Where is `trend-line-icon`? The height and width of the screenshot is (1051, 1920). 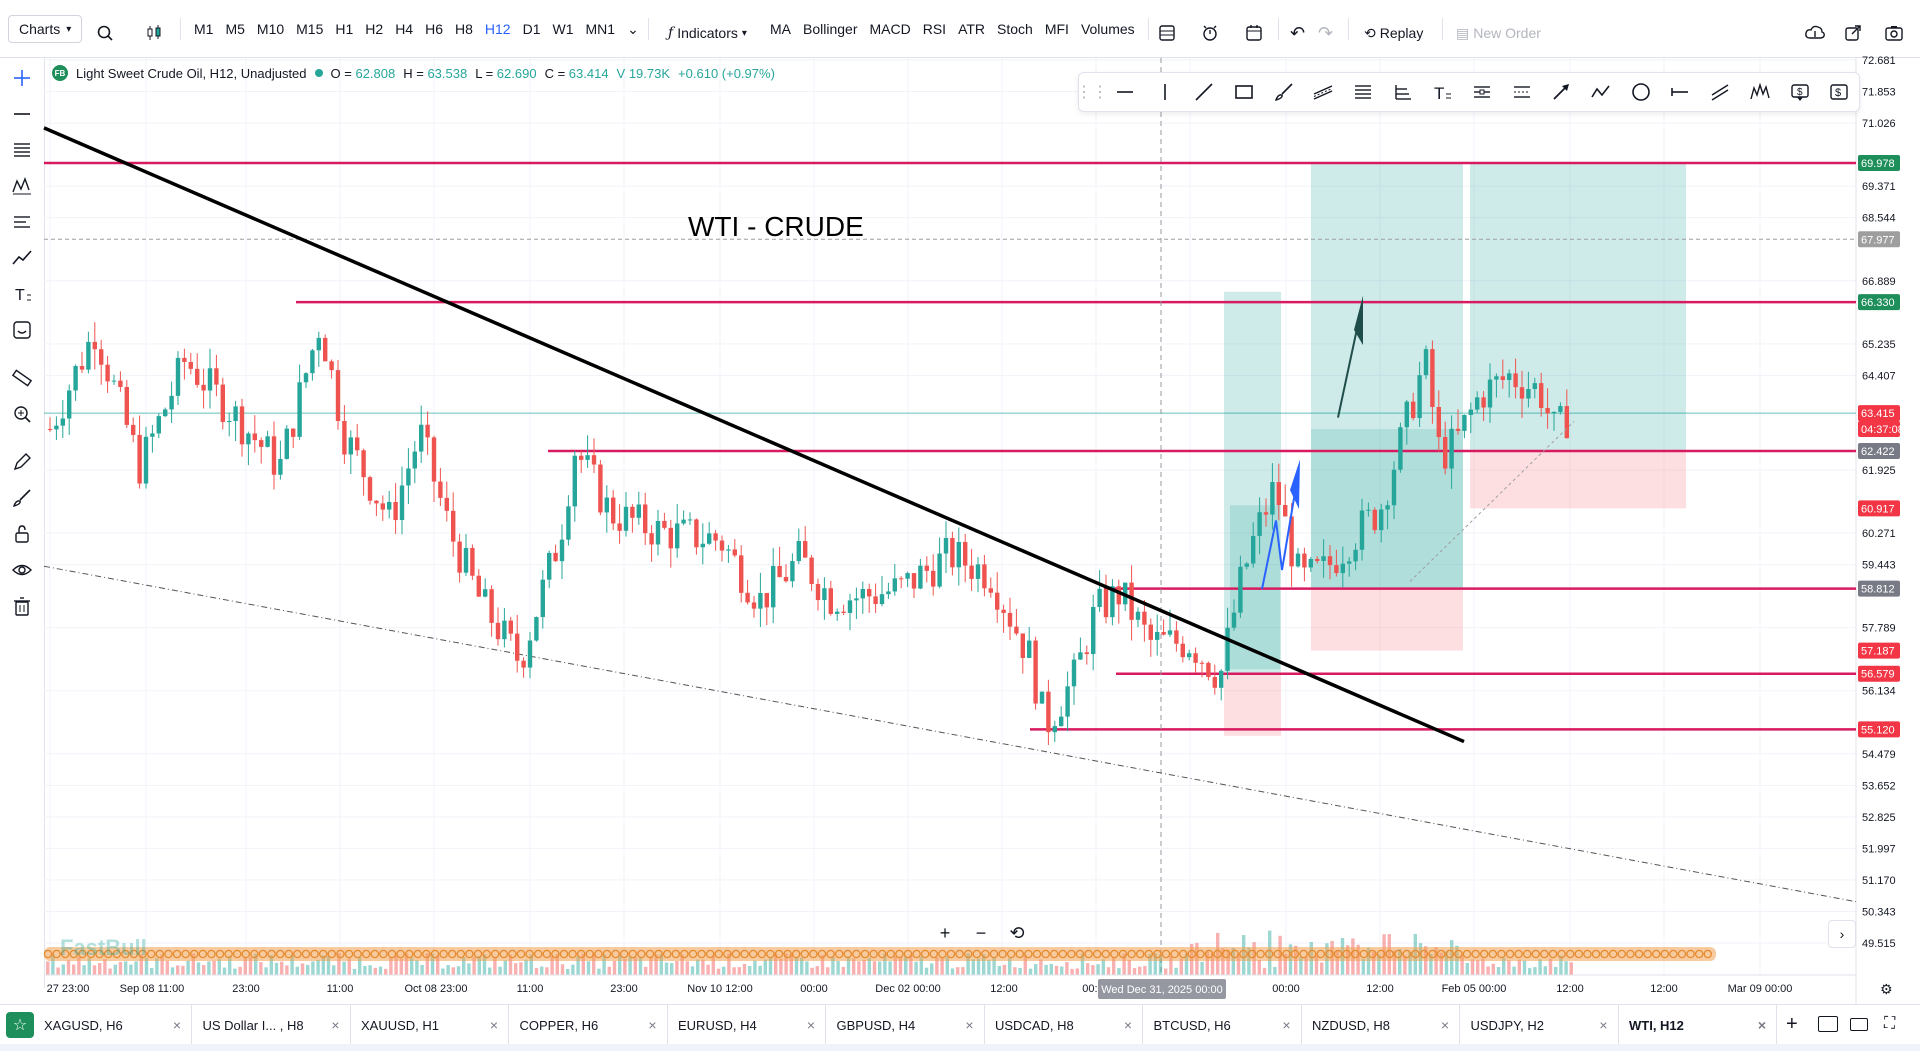 trend-line-icon is located at coordinates (22, 258).